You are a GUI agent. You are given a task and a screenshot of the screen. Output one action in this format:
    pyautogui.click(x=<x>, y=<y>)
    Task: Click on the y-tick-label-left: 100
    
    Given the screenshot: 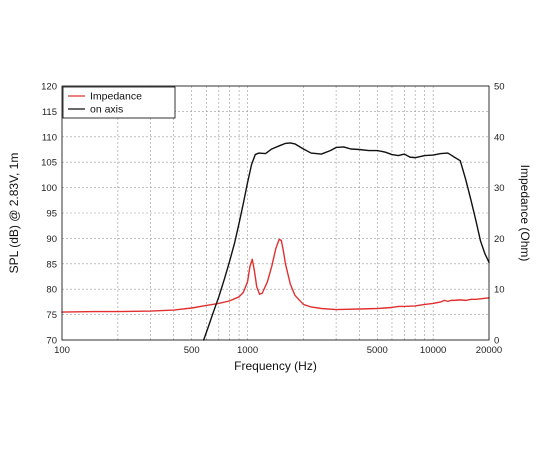 What is the action you would take?
    pyautogui.click(x=49, y=188)
    